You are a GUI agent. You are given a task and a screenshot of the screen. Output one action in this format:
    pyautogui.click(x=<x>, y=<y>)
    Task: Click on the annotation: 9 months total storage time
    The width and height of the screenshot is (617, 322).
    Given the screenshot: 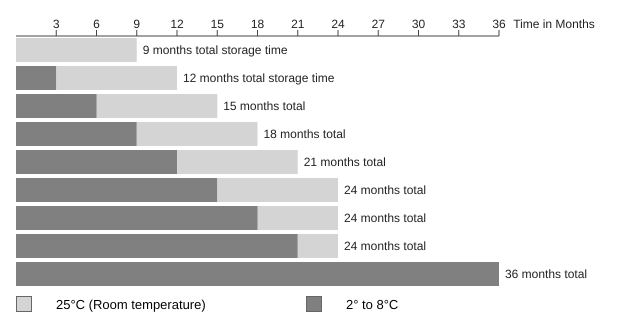 What is the action you would take?
    pyautogui.click(x=215, y=50)
    